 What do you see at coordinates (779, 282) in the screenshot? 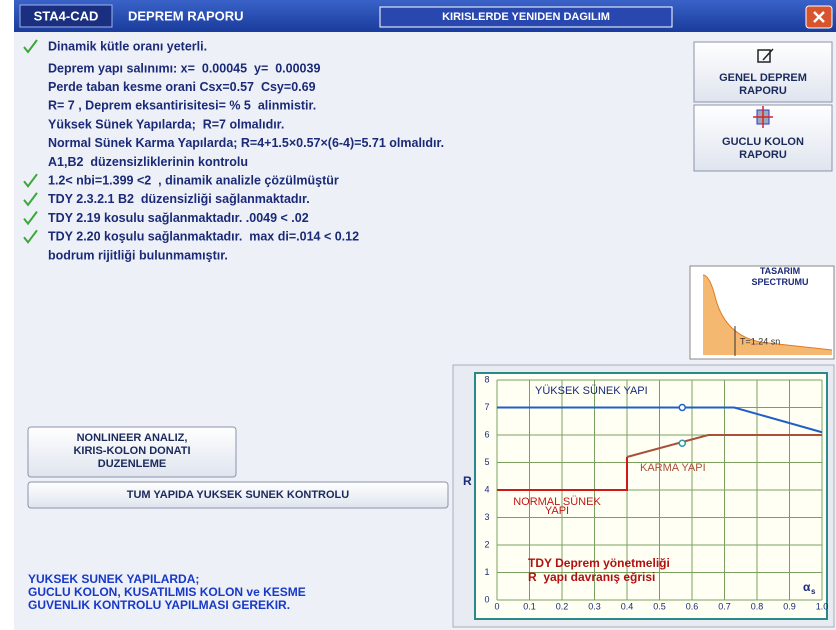
I see `spectrum-title-line: SPECTRUMU` at bounding box center [779, 282].